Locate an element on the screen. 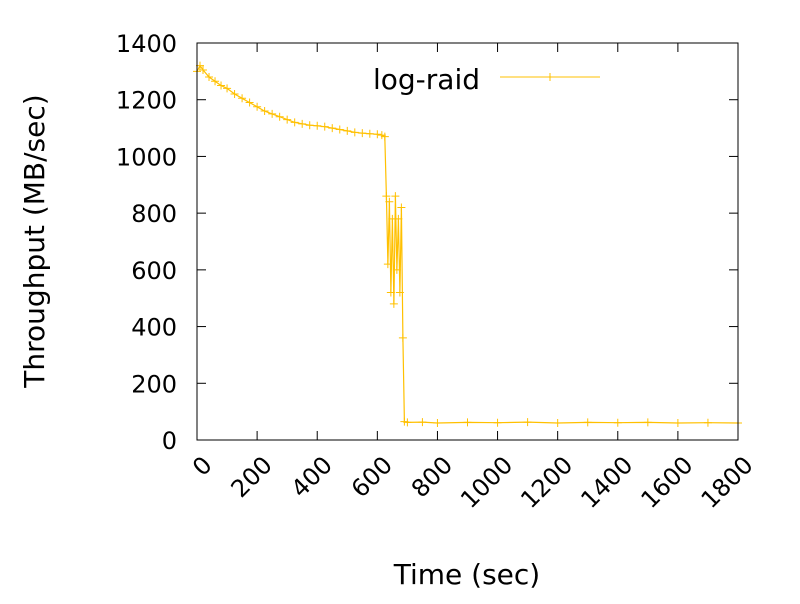  y-tick-label: 1200 is located at coordinates (146, 101).